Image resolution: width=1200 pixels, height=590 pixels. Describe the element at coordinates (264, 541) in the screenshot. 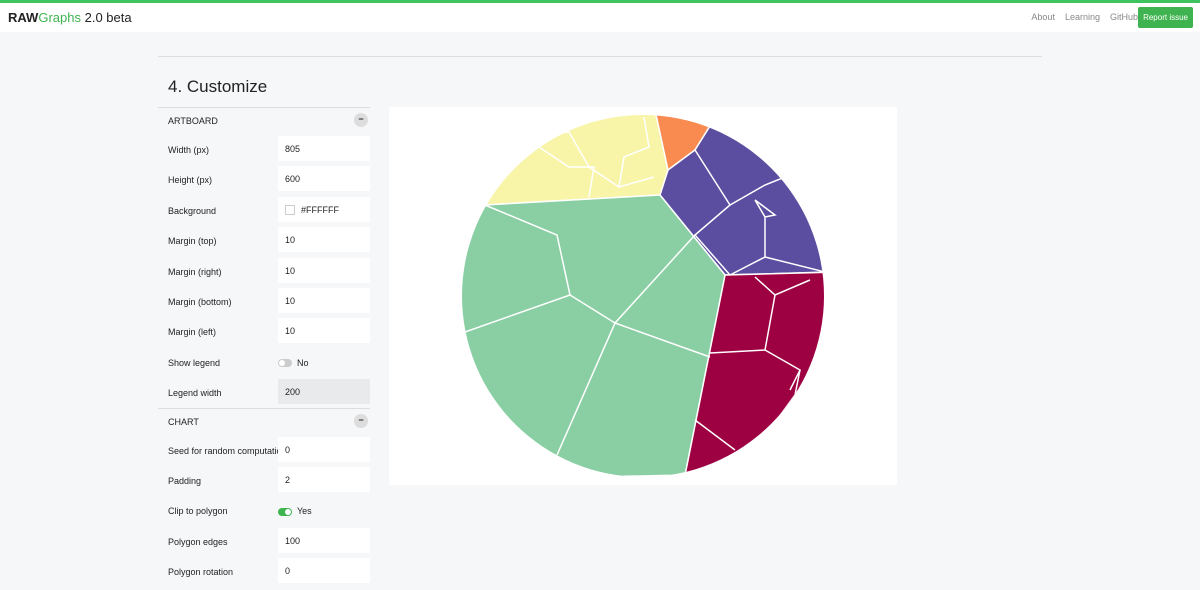

I see `option-row: Polygon edges 100` at that location.